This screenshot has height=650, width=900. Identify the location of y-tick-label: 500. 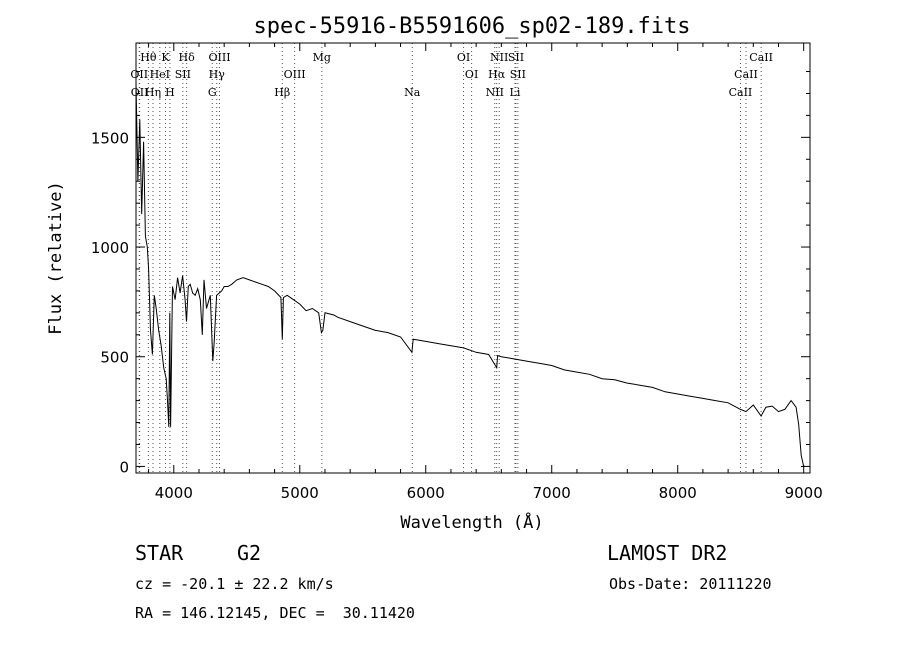
(114, 358).